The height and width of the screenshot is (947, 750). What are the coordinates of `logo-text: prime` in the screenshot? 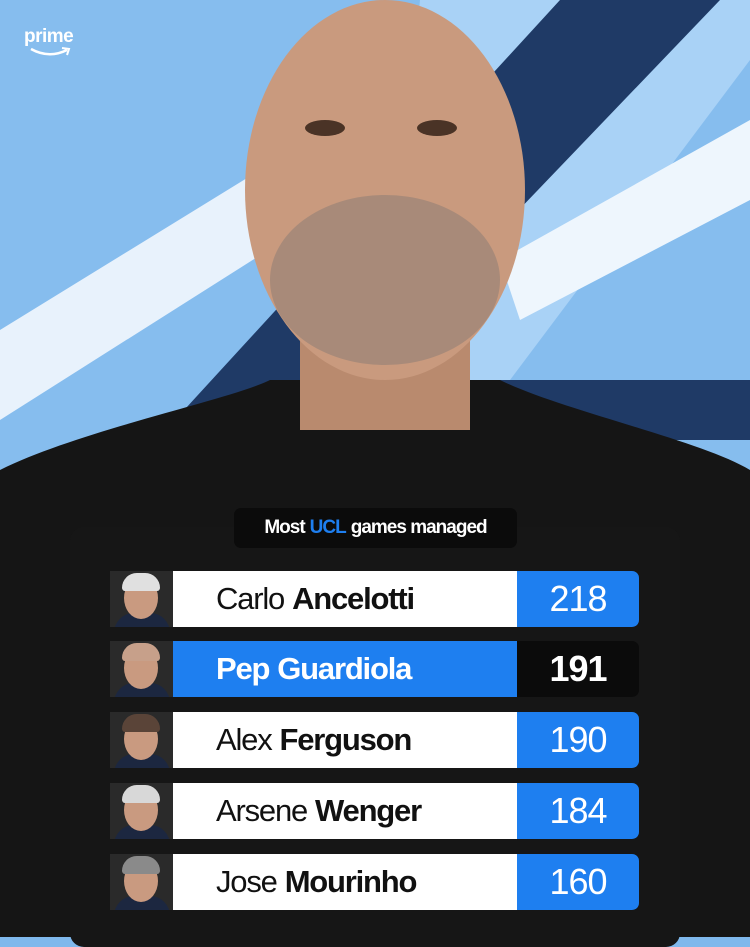 It's located at (49, 36).